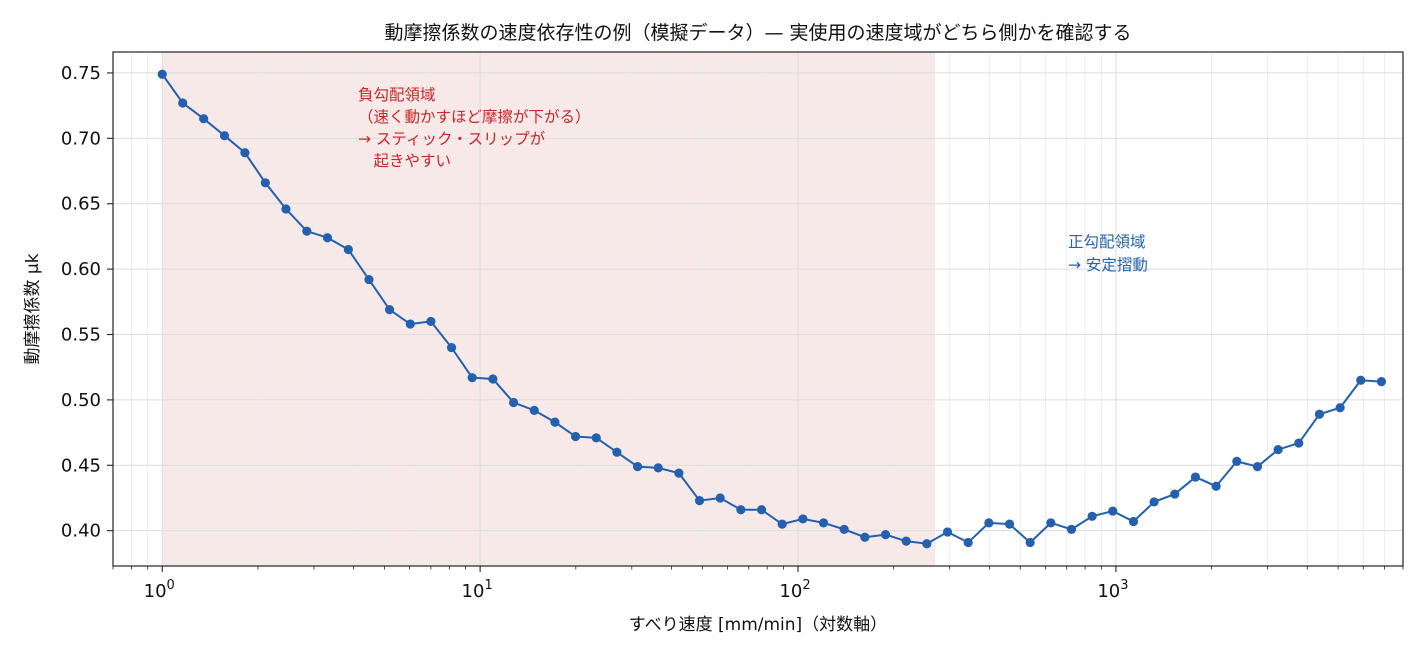 The width and height of the screenshot is (1425, 660). I want to click on y-tick-label: 0.45, so click(81, 465).